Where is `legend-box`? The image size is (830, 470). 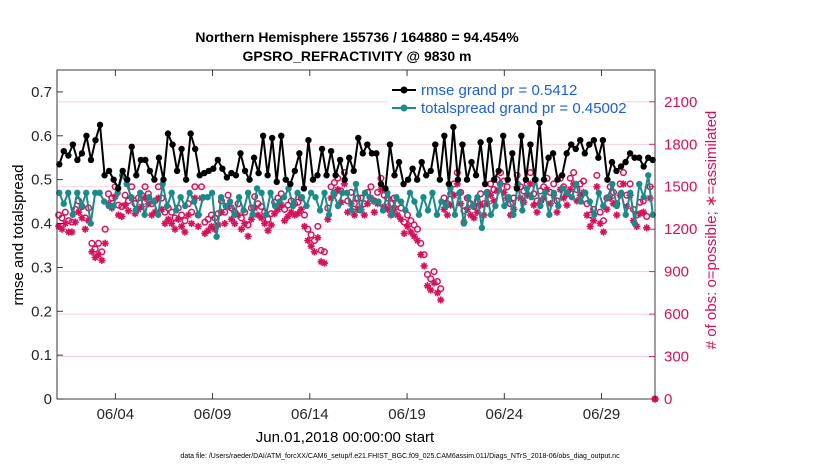
legend-box is located at coordinates (505, 100).